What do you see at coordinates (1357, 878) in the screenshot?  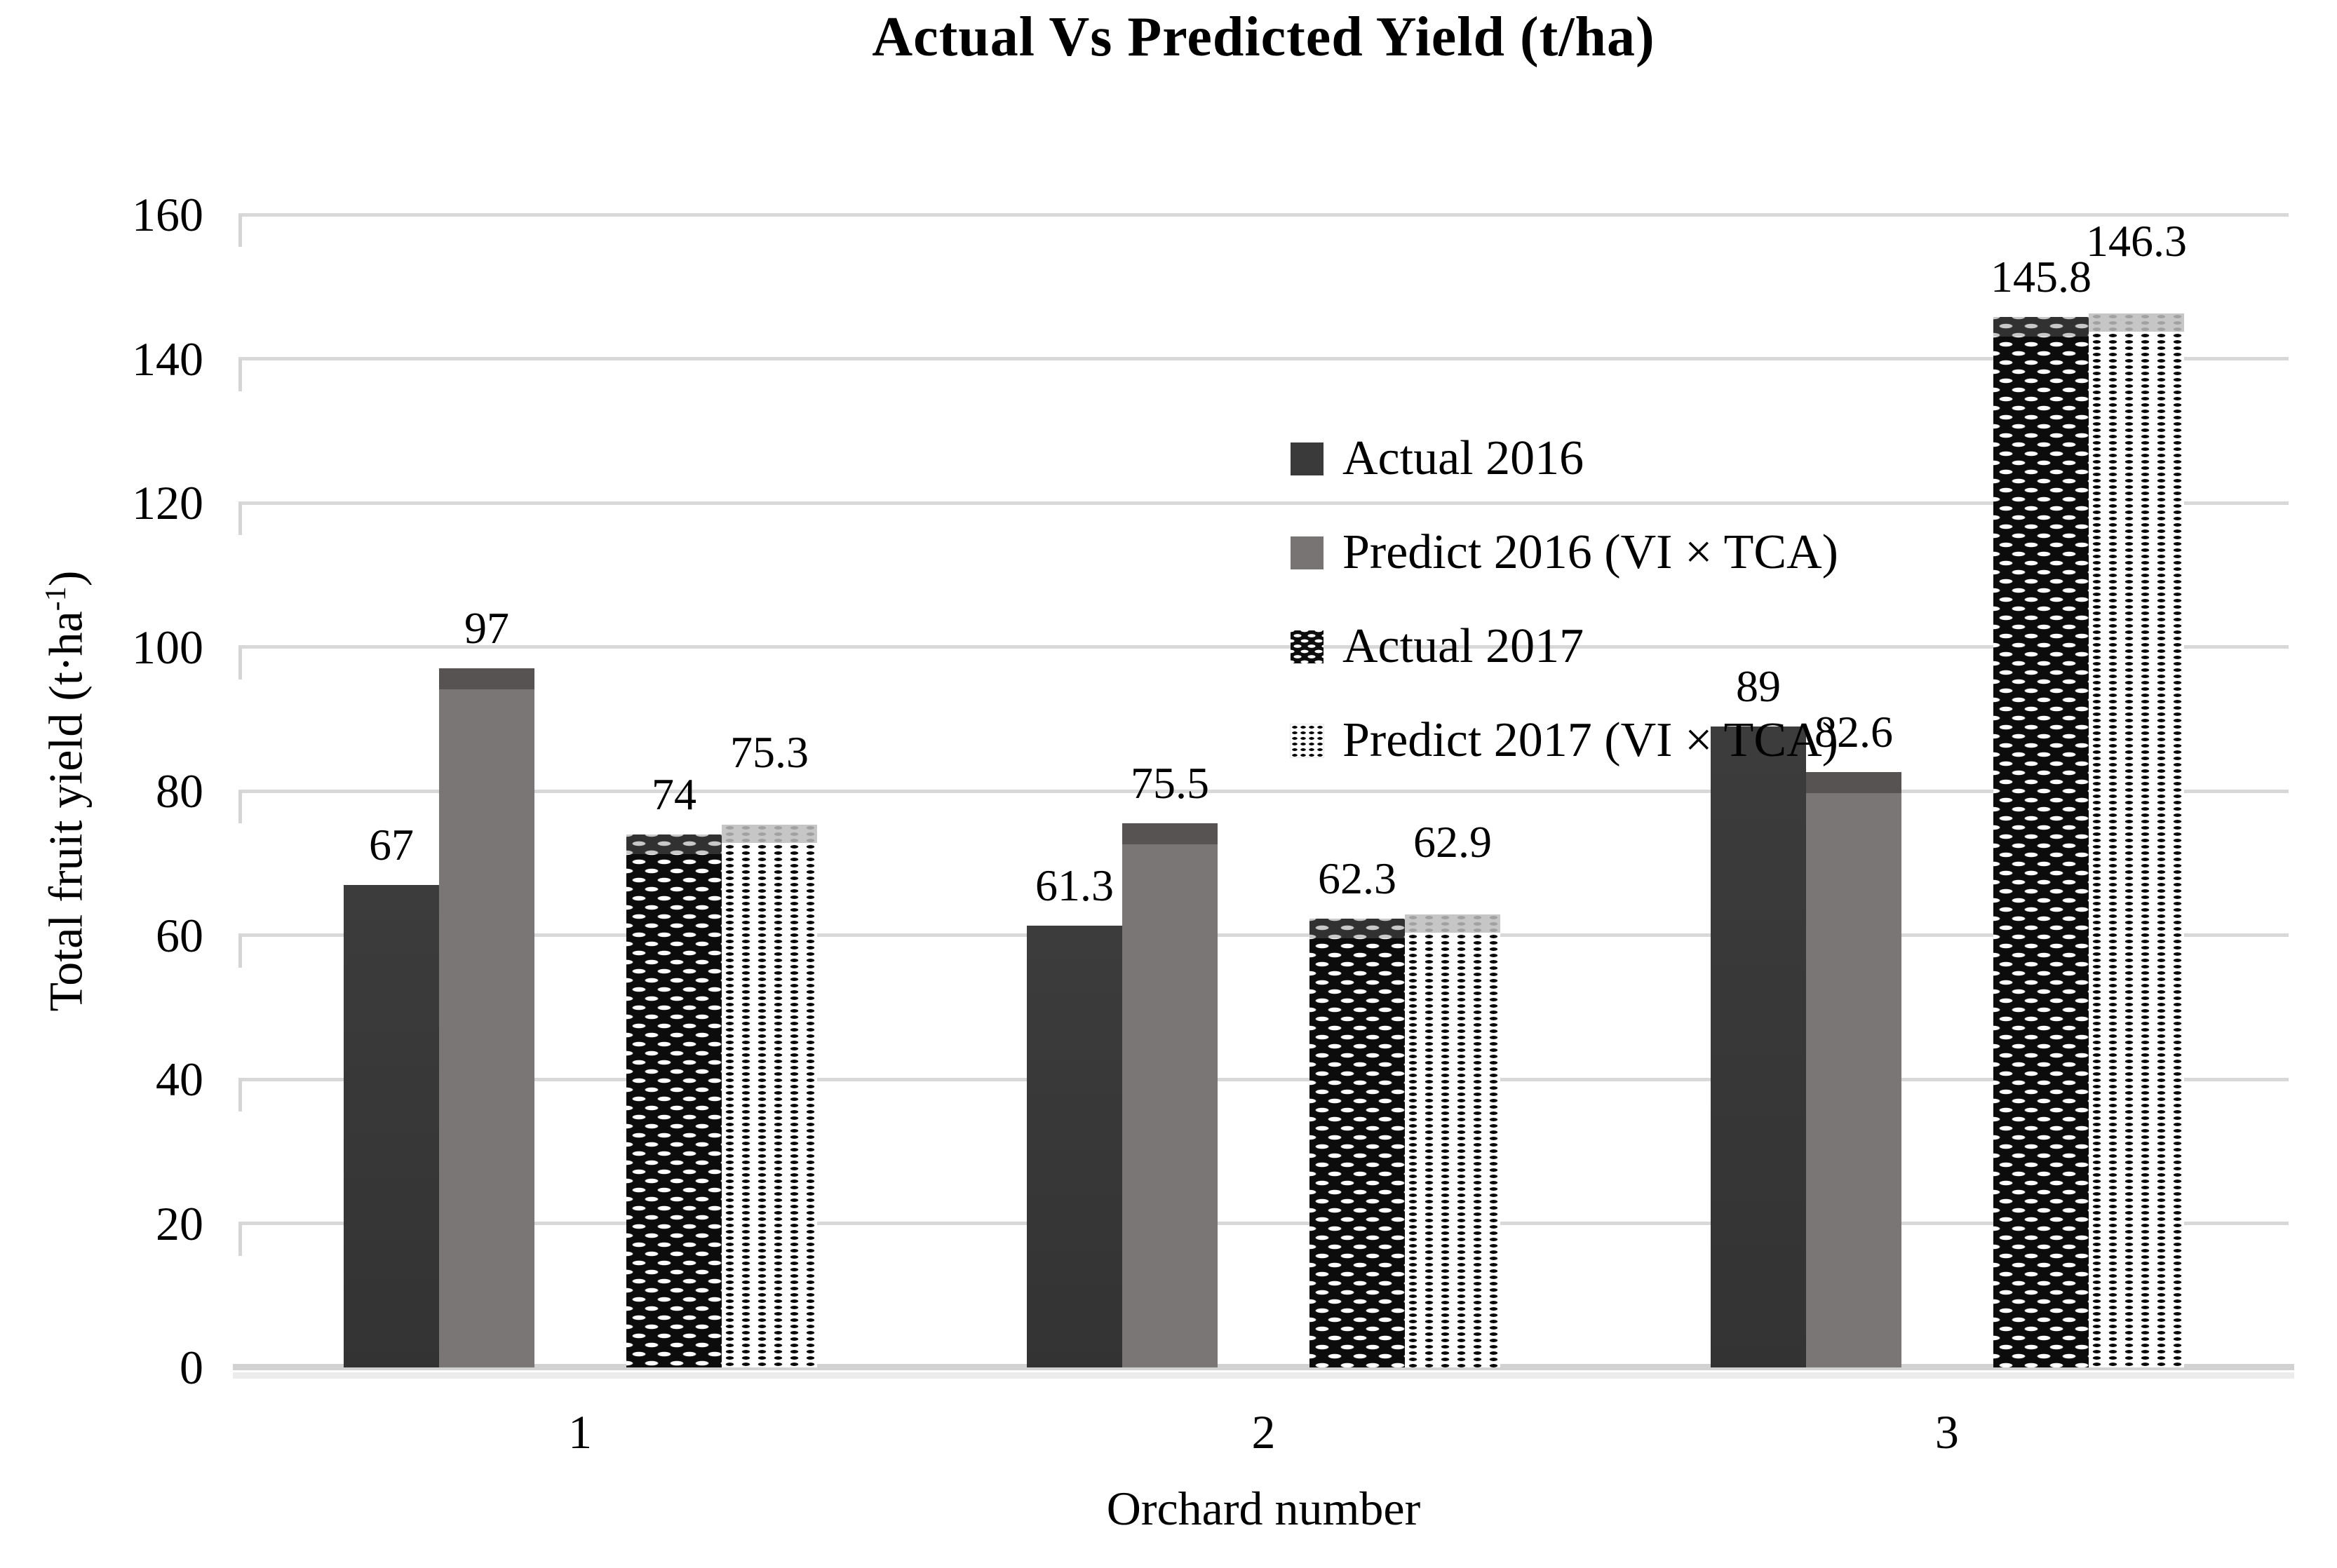 I see `bar-label-actual-2017-orchard-2: 62.3` at bounding box center [1357, 878].